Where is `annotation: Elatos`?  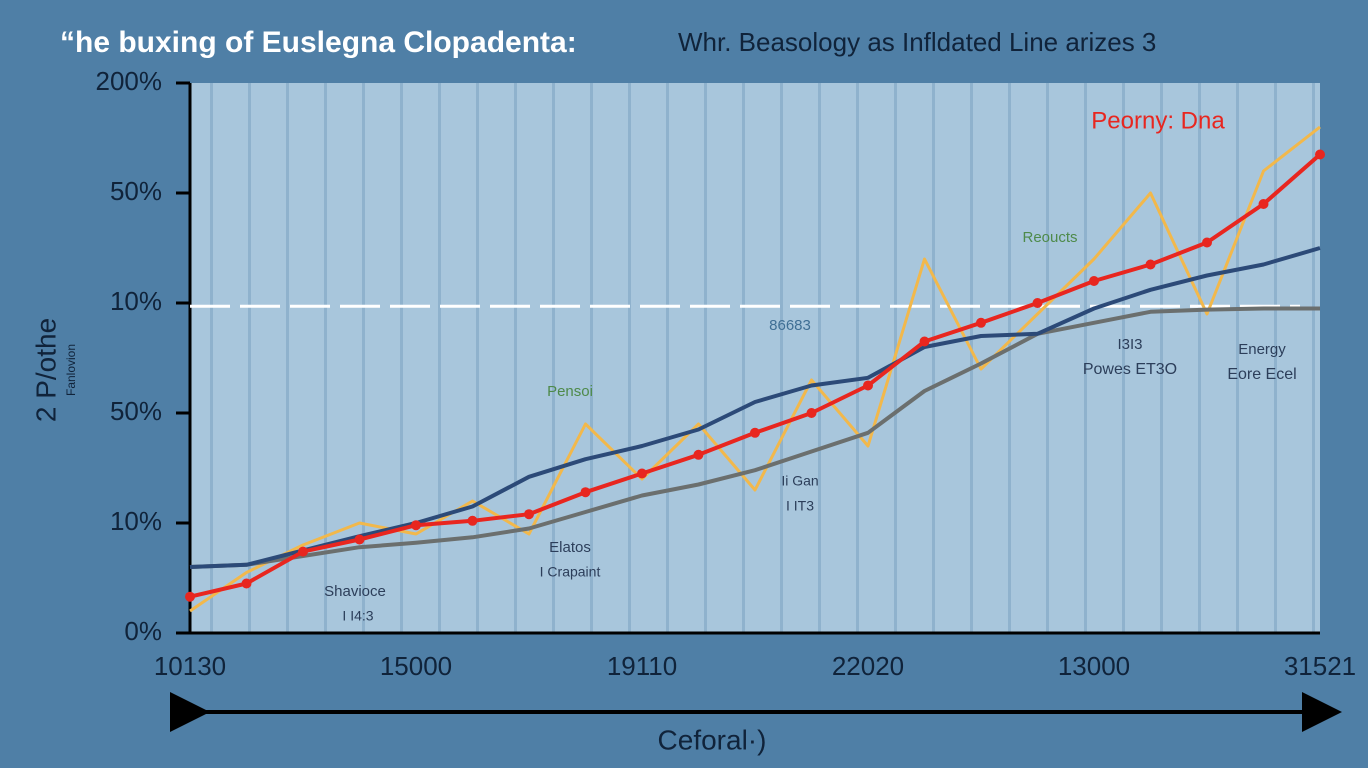
annotation: Elatos is located at coordinates (570, 547).